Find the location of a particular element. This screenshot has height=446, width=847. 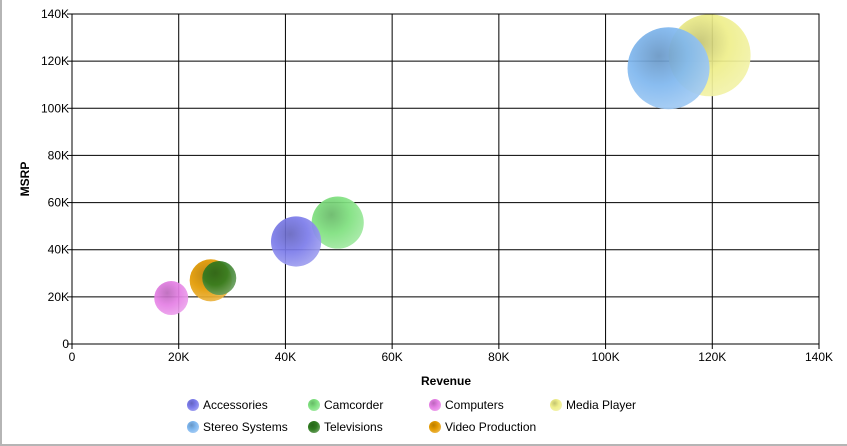

x-axis-title: Revenue is located at coordinates (446, 381).